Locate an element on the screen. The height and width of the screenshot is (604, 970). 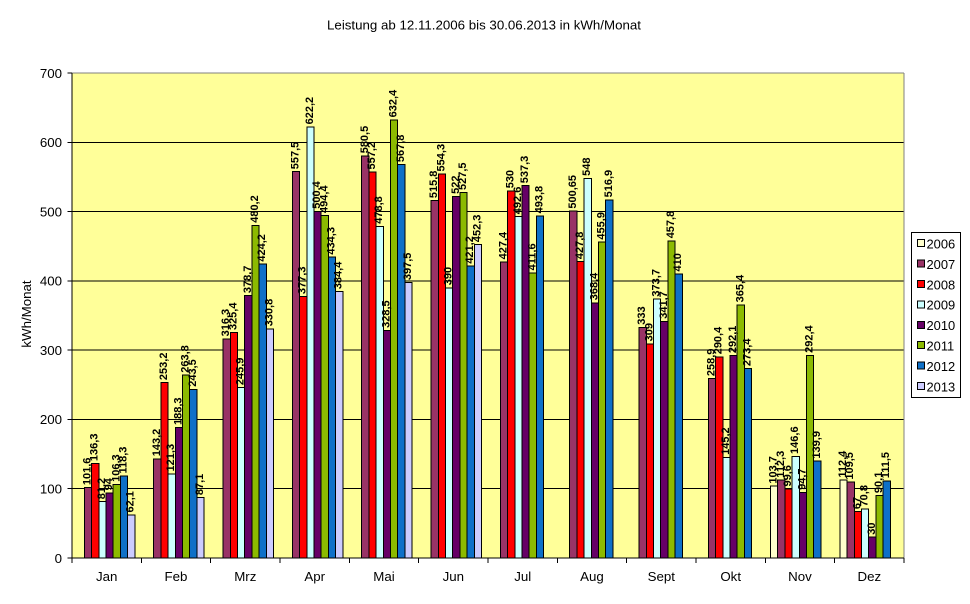
svg-text: 109,5 is located at coordinates (850, 466).